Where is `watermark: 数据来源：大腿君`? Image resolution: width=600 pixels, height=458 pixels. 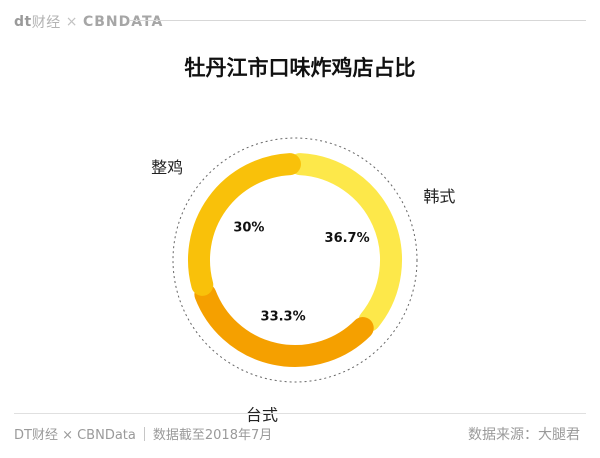
watermark: 数据来源：大腿君 is located at coordinates (524, 435).